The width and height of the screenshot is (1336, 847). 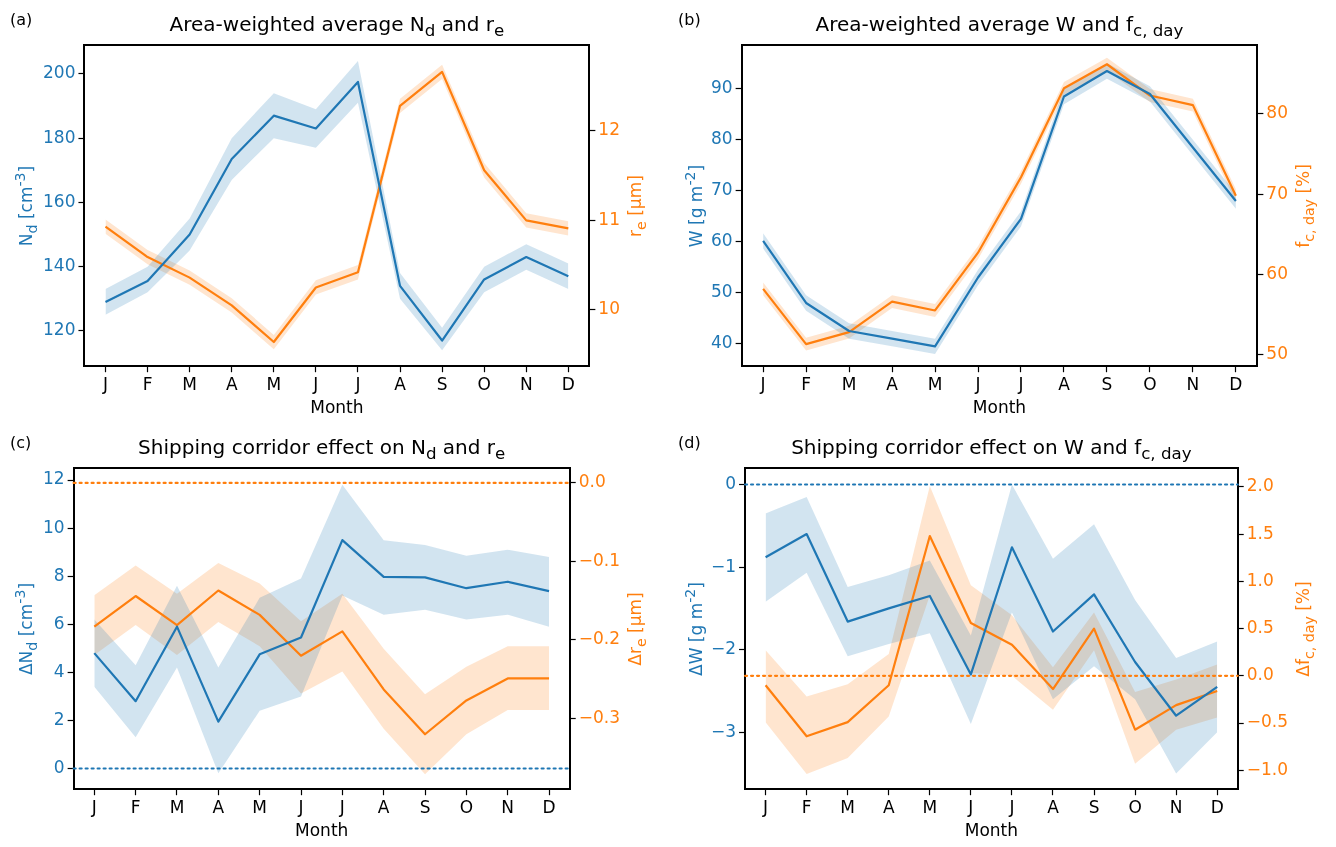 What do you see at coordinates (59, 718) in the screenshot?
I see `y-tick-label: 2` at bounding box center [59, 718].